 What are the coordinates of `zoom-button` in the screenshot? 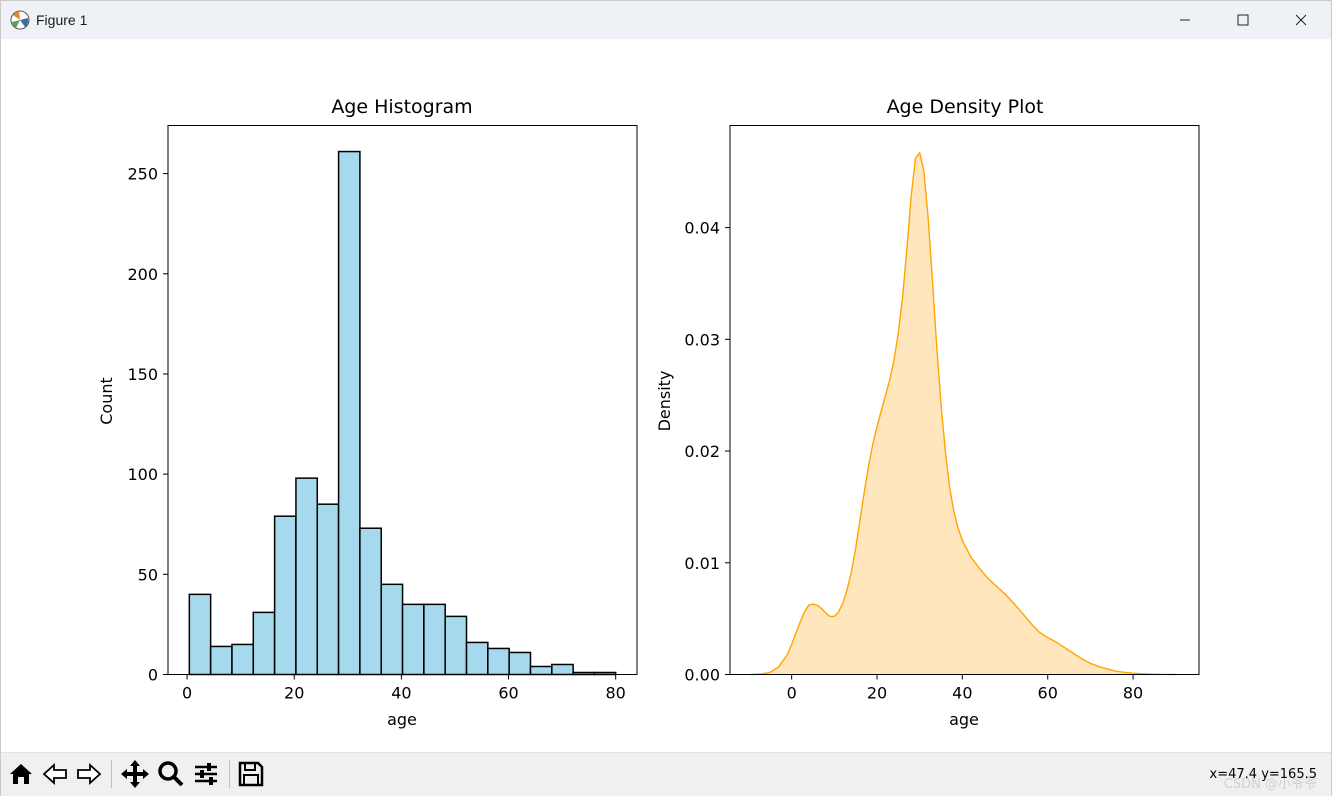 It's located at (171, 774).